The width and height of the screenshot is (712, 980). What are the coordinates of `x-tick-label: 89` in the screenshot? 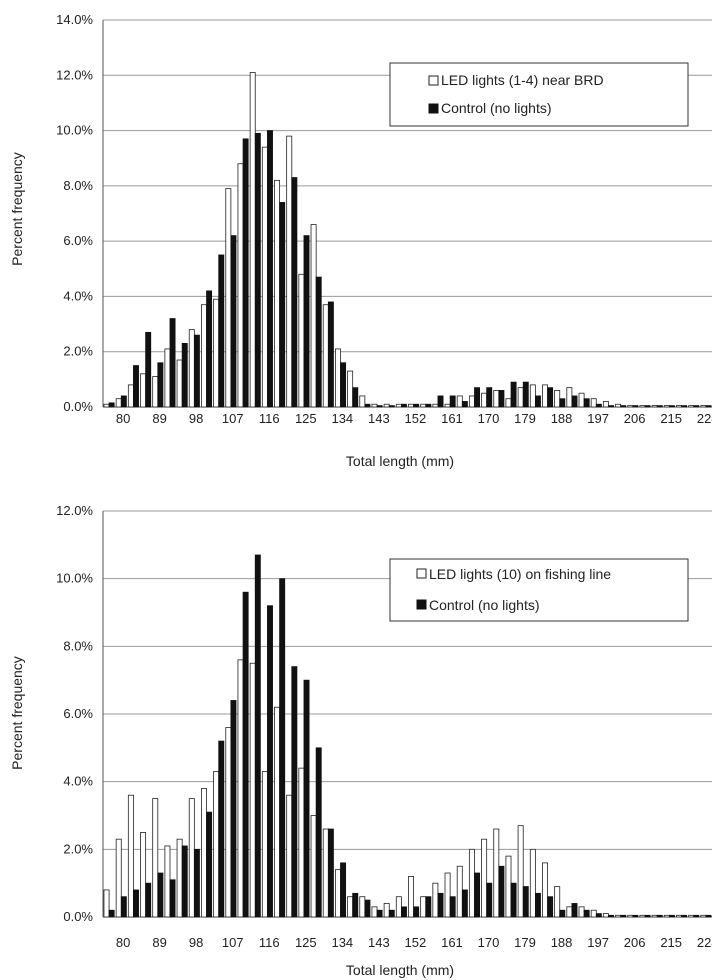 It's located at (159, 942).